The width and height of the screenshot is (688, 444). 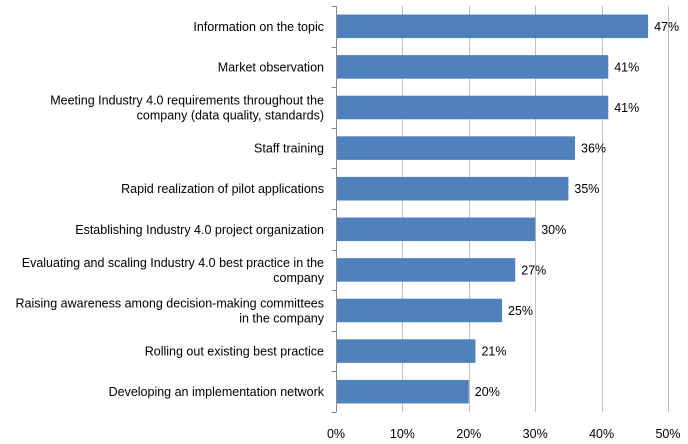 I want to click on category-label: Staff training, so click(x=289, y=149).